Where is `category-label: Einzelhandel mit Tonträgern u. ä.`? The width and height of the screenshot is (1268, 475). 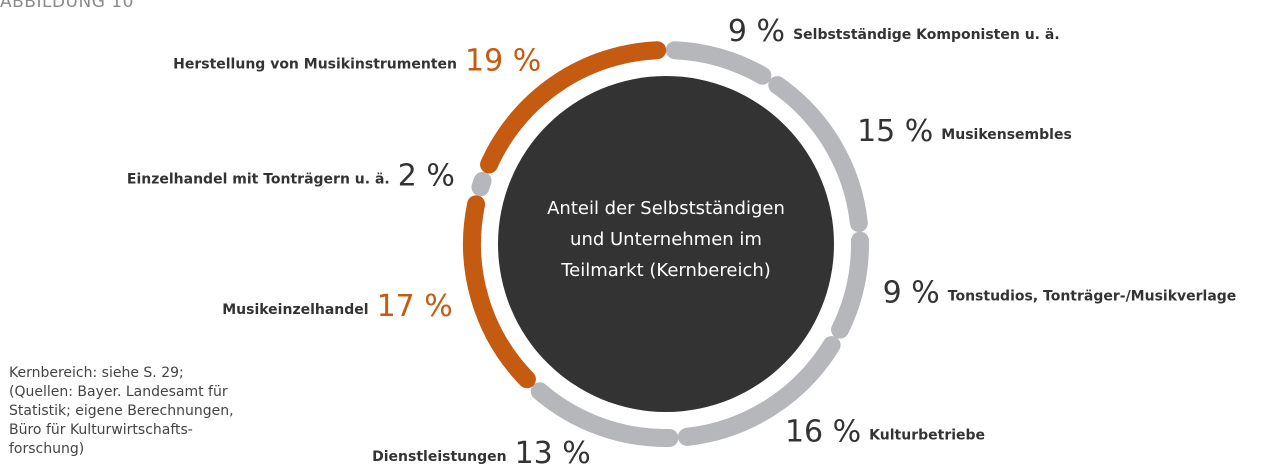 category-label: Einzelhandel mit Tonträgern u. ä. is located at coordinates (258, 179).